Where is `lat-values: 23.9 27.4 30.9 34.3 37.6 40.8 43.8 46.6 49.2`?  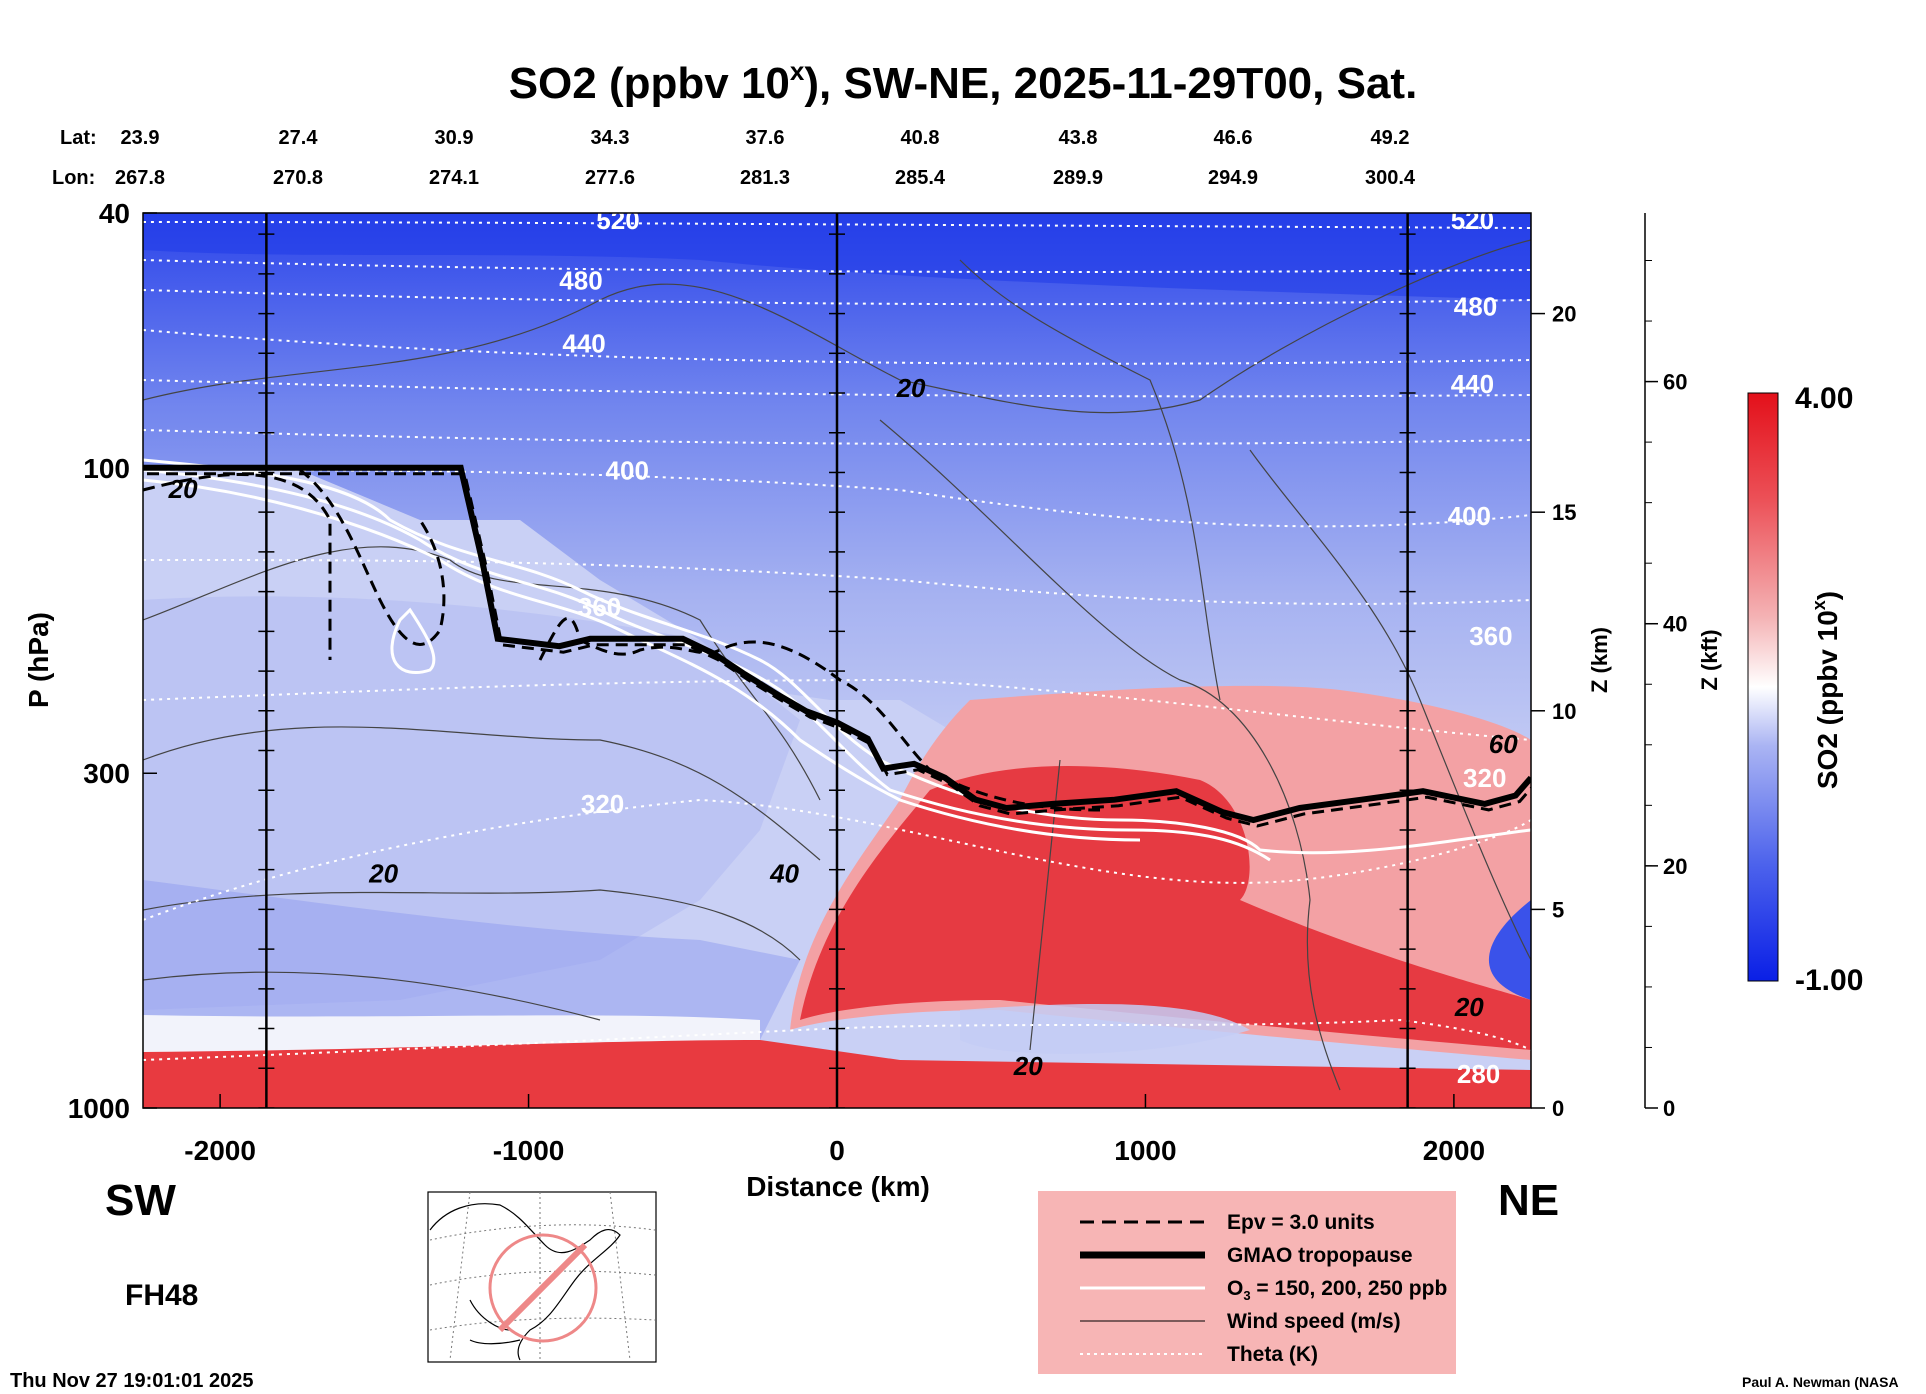
lat-values: 23.9 27.4 30.9 34.3 37.6 40.8 43.8 46.6 49.2 is located at coordinates (765, 138).